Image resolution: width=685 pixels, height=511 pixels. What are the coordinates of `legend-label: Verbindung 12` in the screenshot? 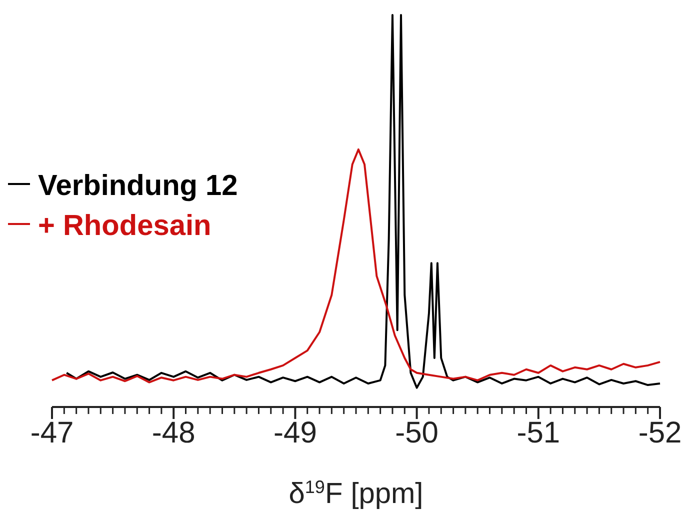 It's located at (138, 186).